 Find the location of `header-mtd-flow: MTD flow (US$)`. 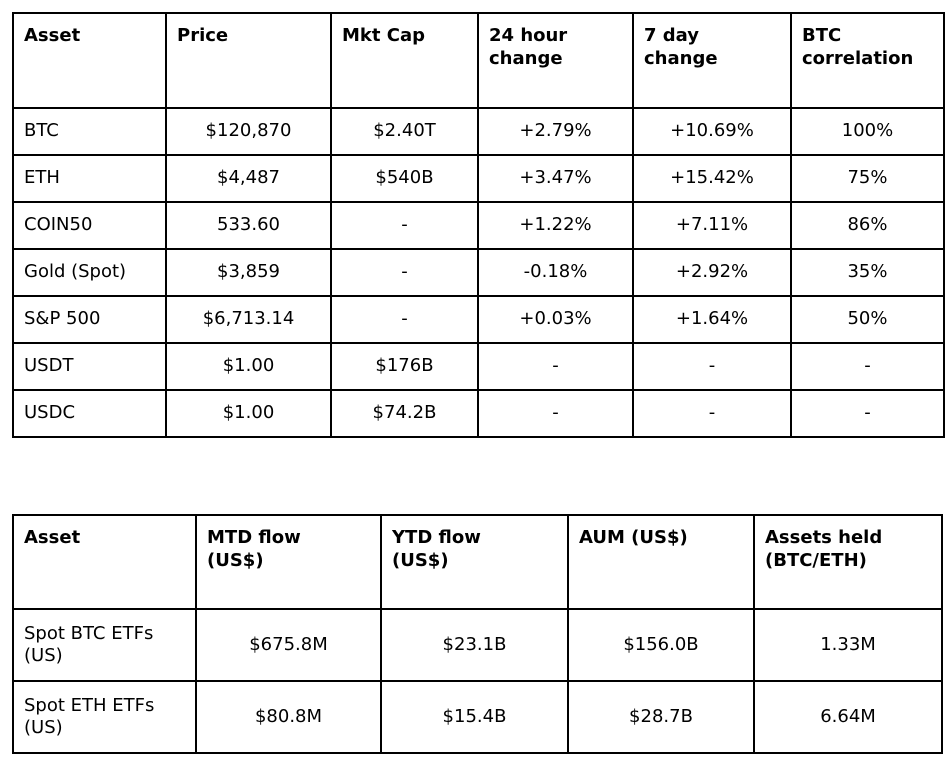

header-mtd-flow: MTD flow (US$) is located at coordinates (288, 562).